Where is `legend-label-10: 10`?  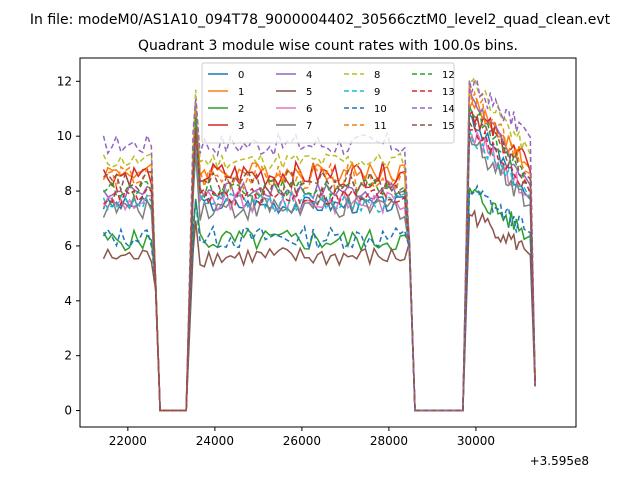
legend-label-10: 10 is located at coordinates (380, 109).